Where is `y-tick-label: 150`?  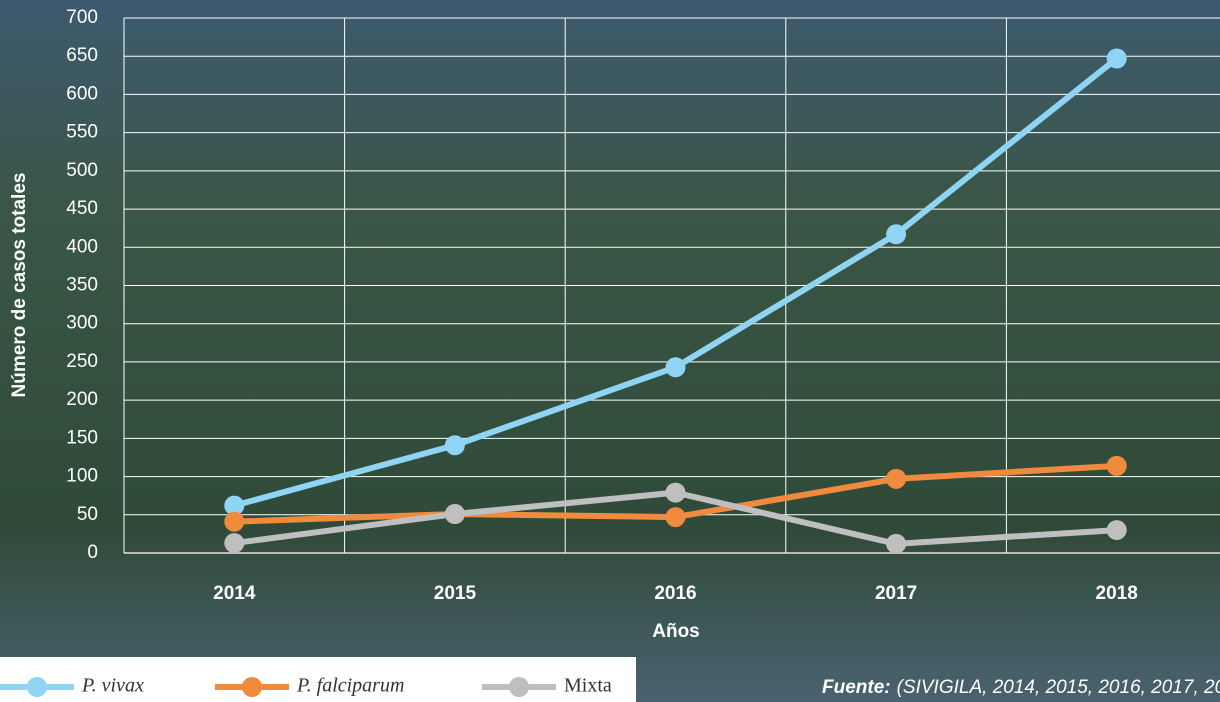
y-tick-label: 150 is located at coordinates (82, 437).